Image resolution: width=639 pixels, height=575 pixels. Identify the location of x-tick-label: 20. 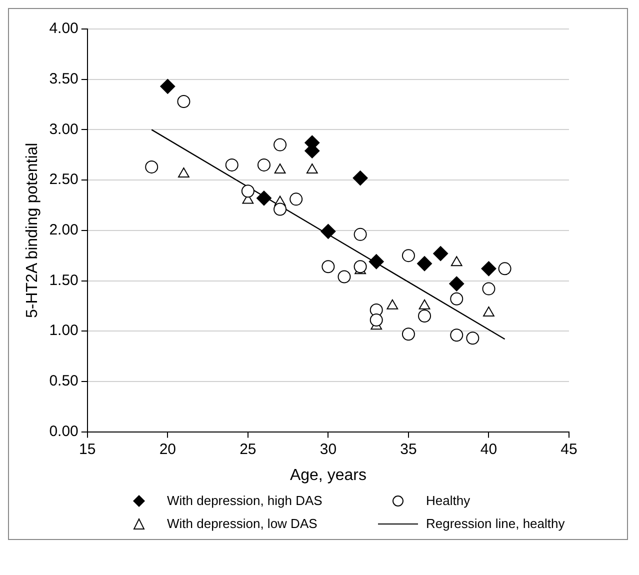
(167, 449).